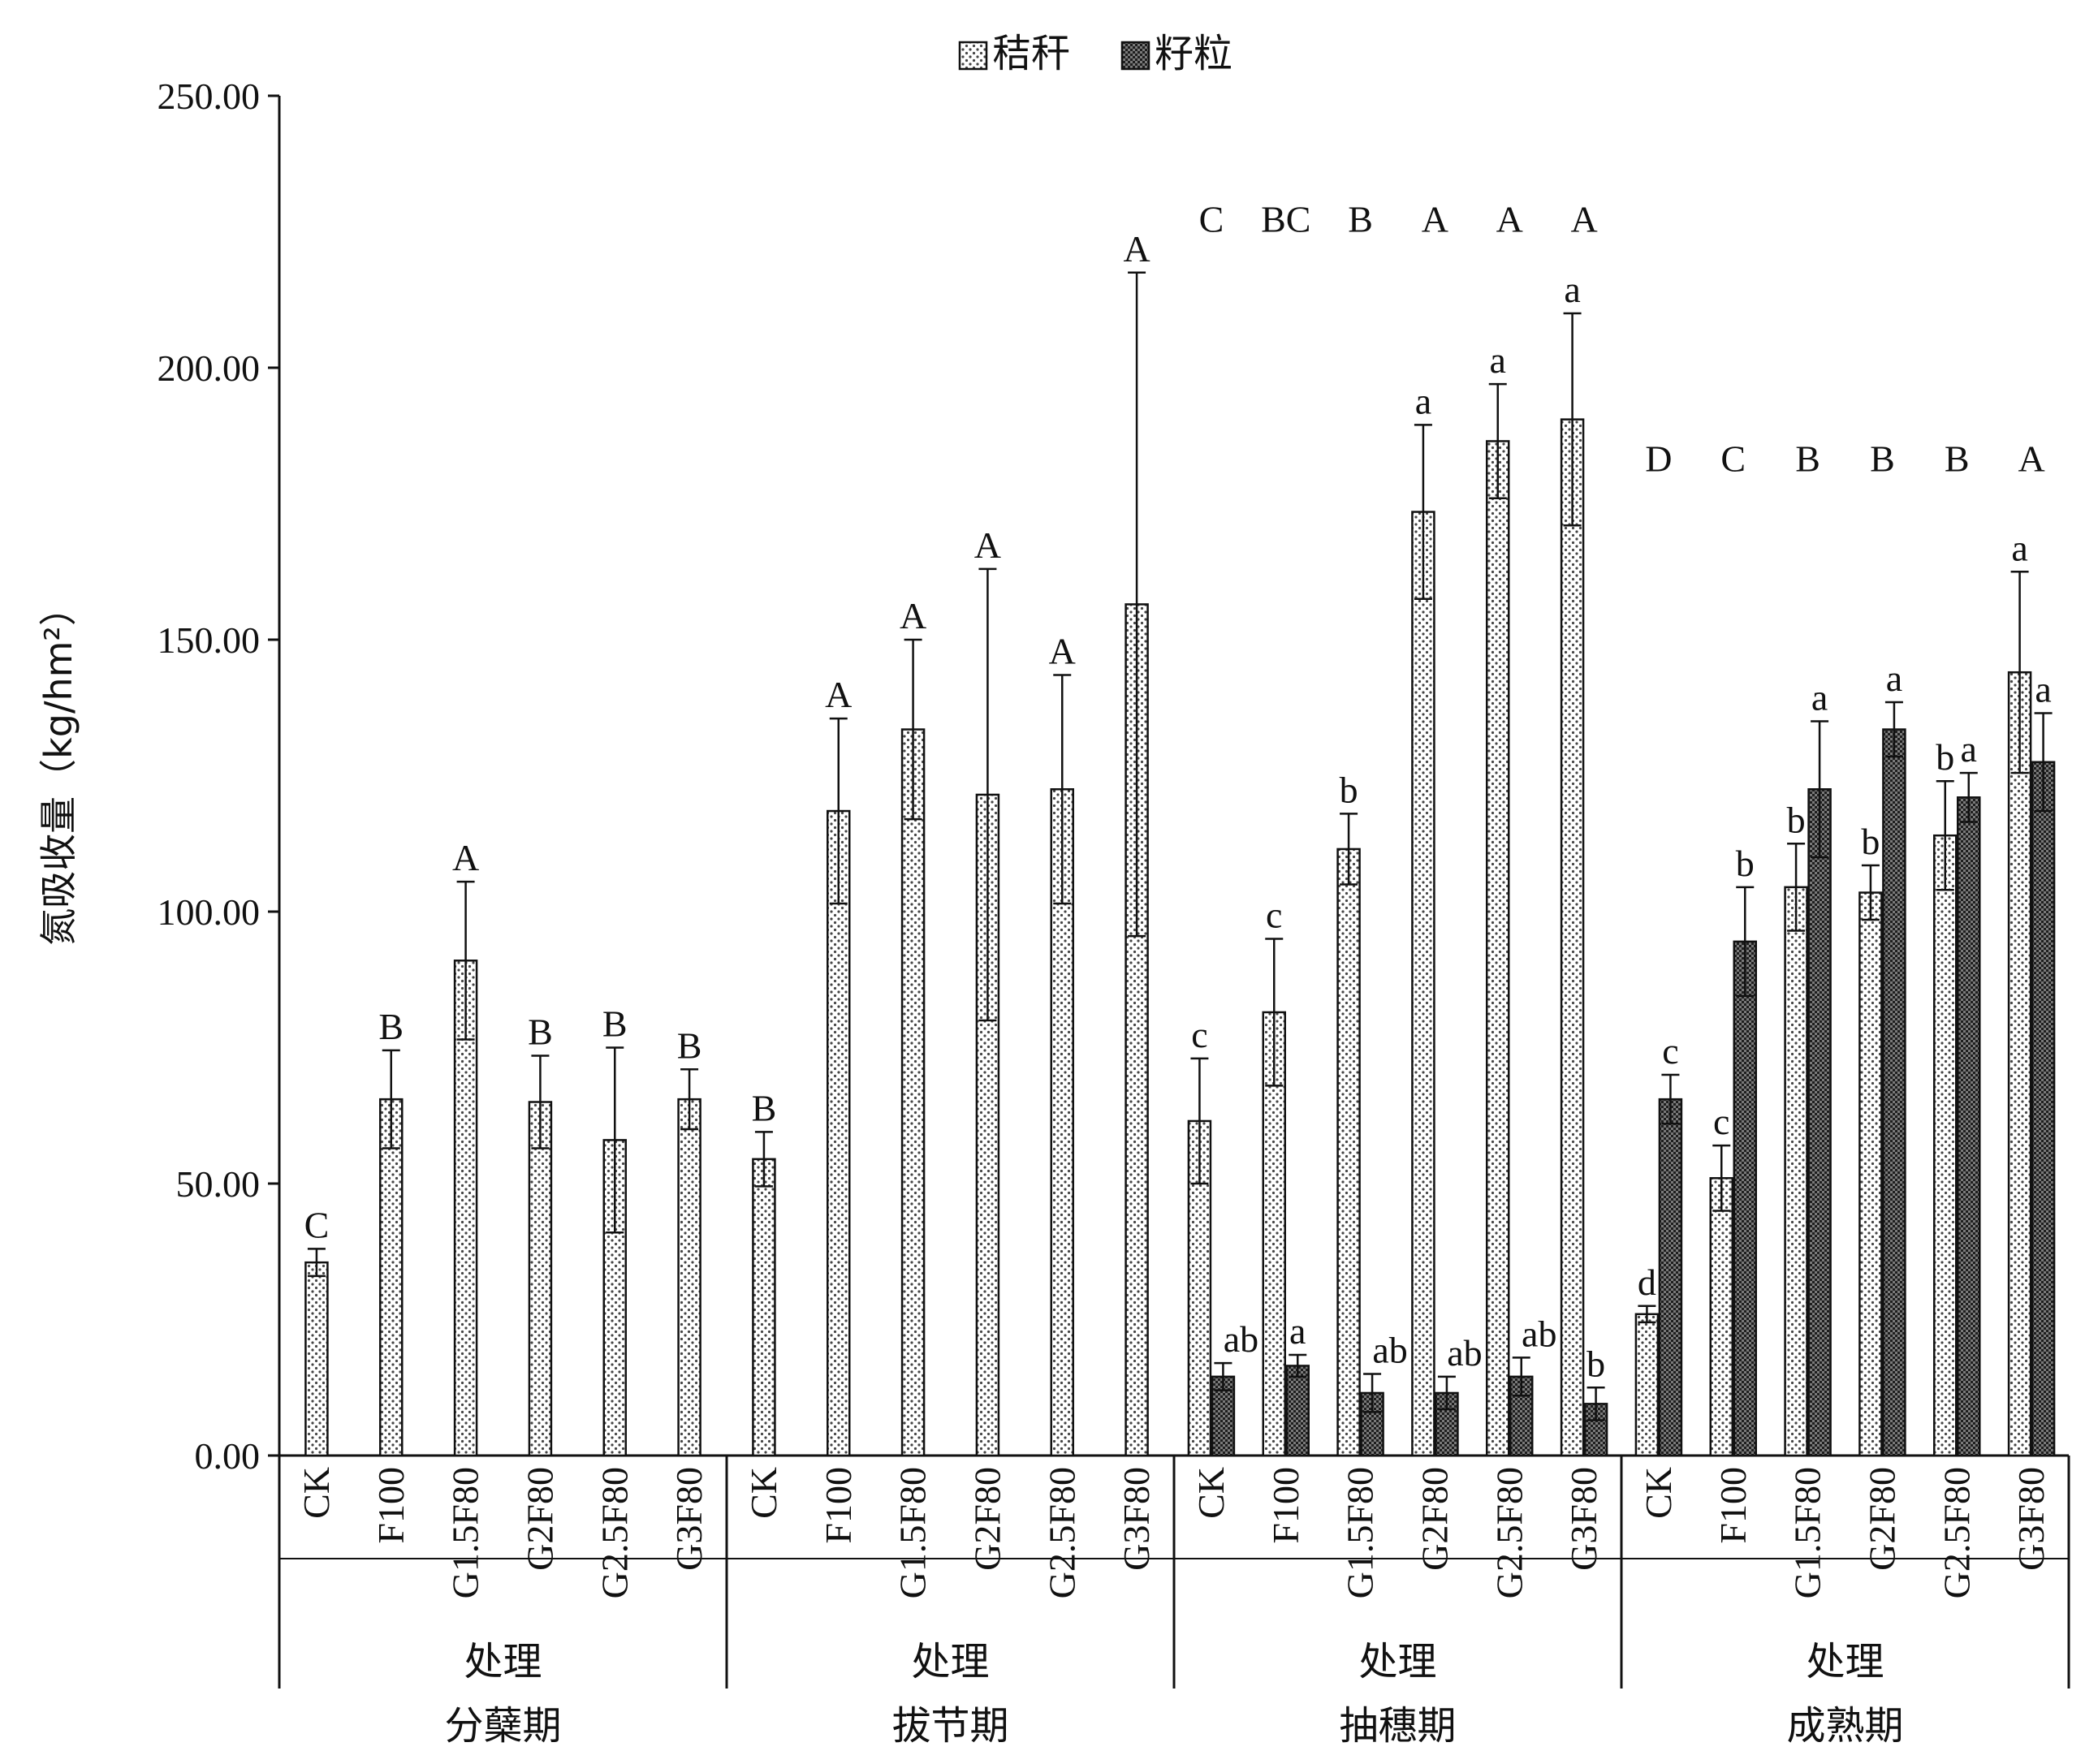 This screenshot has height=1764, width=2098. What do you see at coordinates (1031, 53) in the screenshot?
I see `legend-label-straw: 秸秆` at bounding box center [1031, 53].